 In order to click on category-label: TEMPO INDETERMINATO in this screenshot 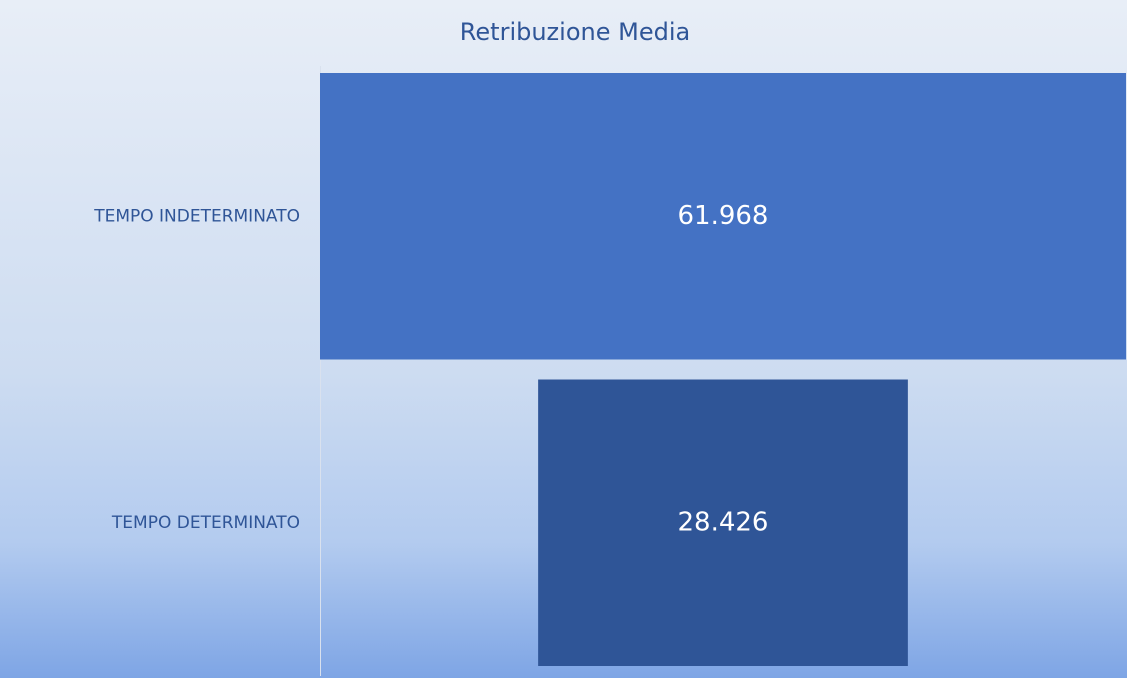, I will do `click(196, 216)`.